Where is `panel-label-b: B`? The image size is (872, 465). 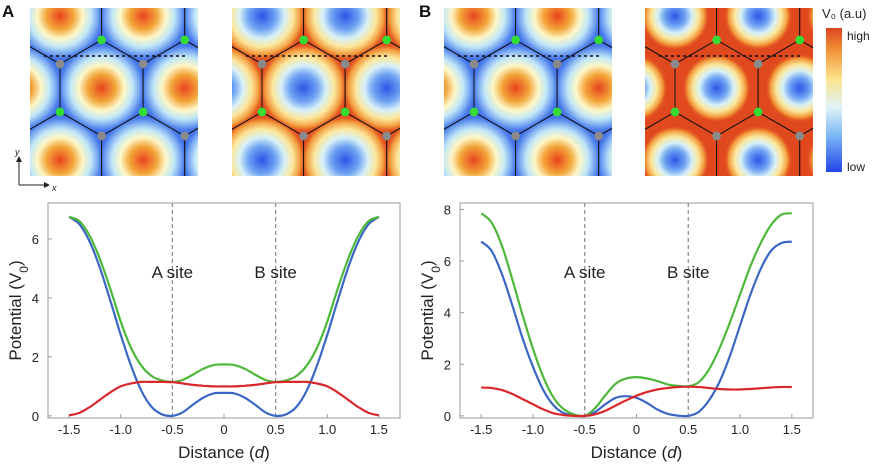
panel-label-b: B is located at coordinates (425, 11).